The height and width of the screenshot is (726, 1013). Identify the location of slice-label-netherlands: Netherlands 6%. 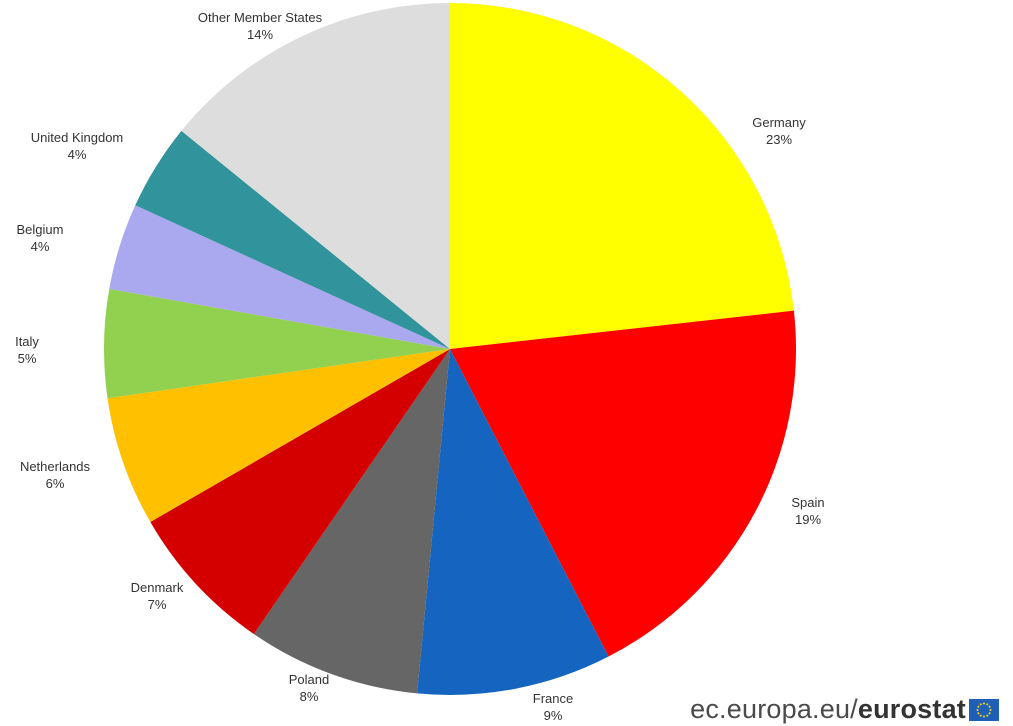
(55, 475).